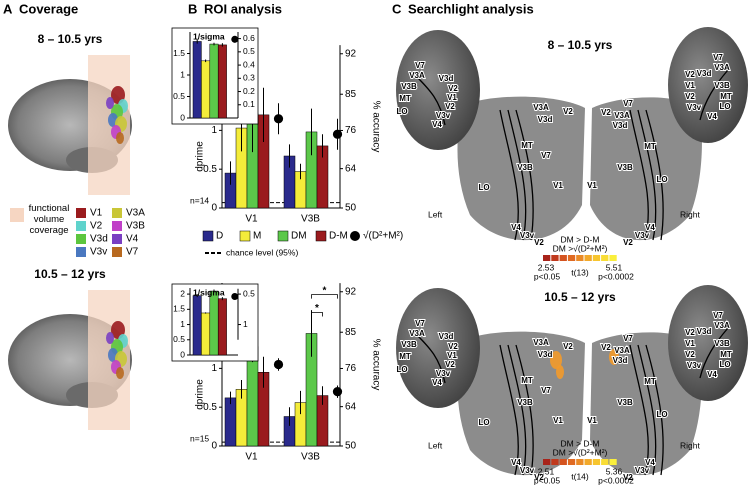 The height and width of the screenshot is (489, 754). Describe the element at coordinates (580, 476) in the screenshot. I see `colorbar-stat: t(14)` at that location.